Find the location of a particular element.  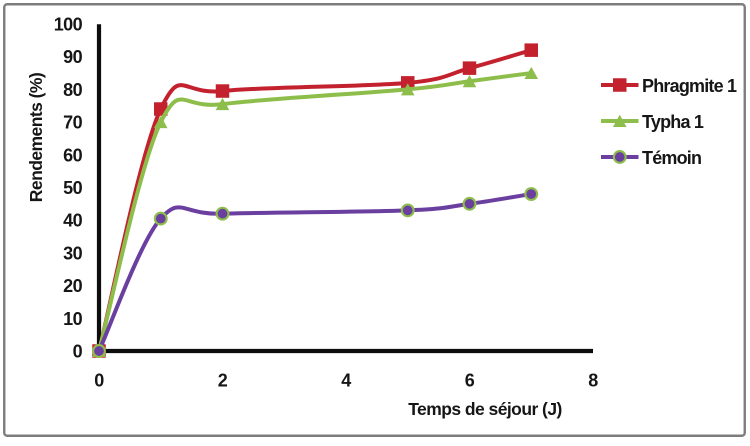

legend: Phragmite 1 Typha 1 Témoin is located at coordinates (669, 122).